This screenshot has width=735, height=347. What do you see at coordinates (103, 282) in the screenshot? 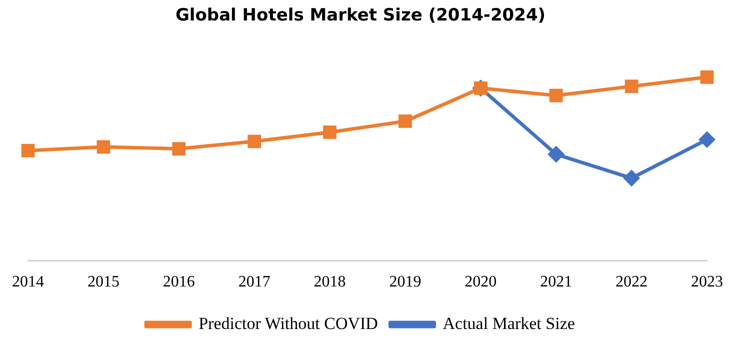
I see `x-tick-label: 2015` at bounding box center [103, 282].